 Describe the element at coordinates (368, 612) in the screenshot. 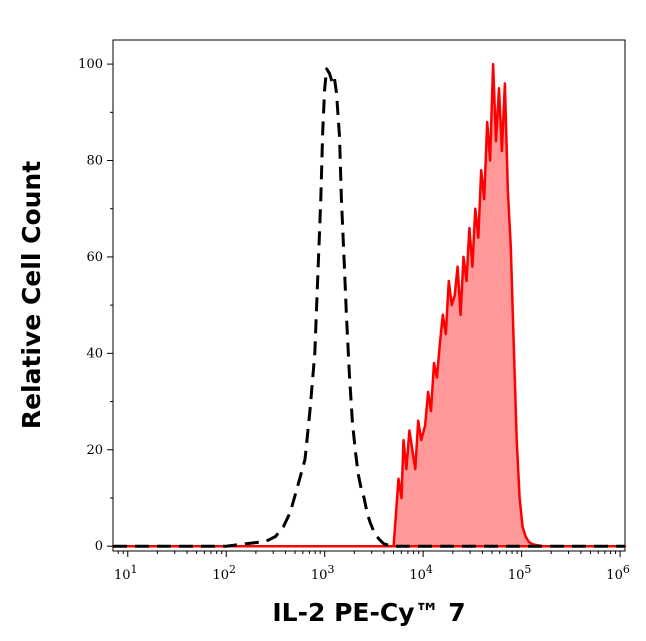

I see `x-axis-title: IL-2 PE-Cy™ 7` at that location.